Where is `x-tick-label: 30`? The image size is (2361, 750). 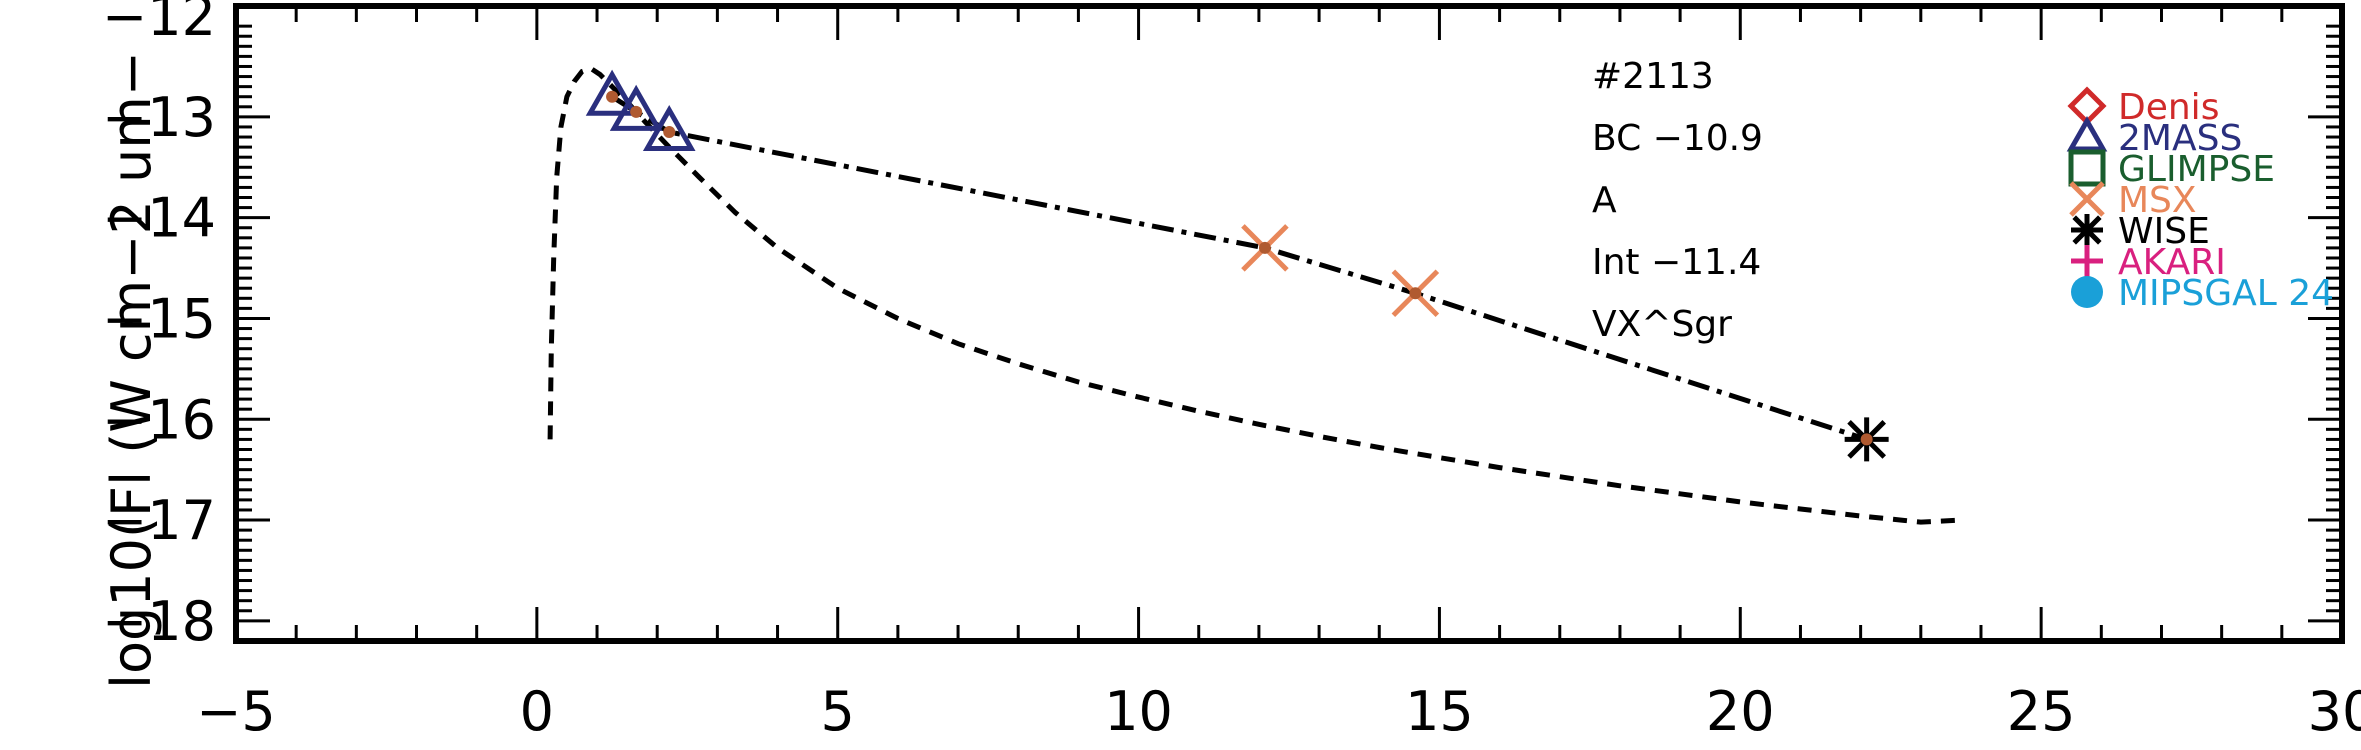
x-tick-label: 30 is located at coordinates (2334, 711).